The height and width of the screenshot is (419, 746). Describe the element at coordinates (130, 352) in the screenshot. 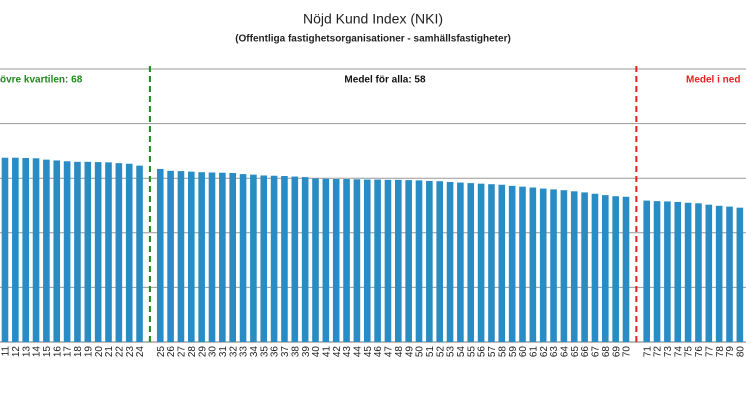

I see `x-tick-label: 23` at that location.